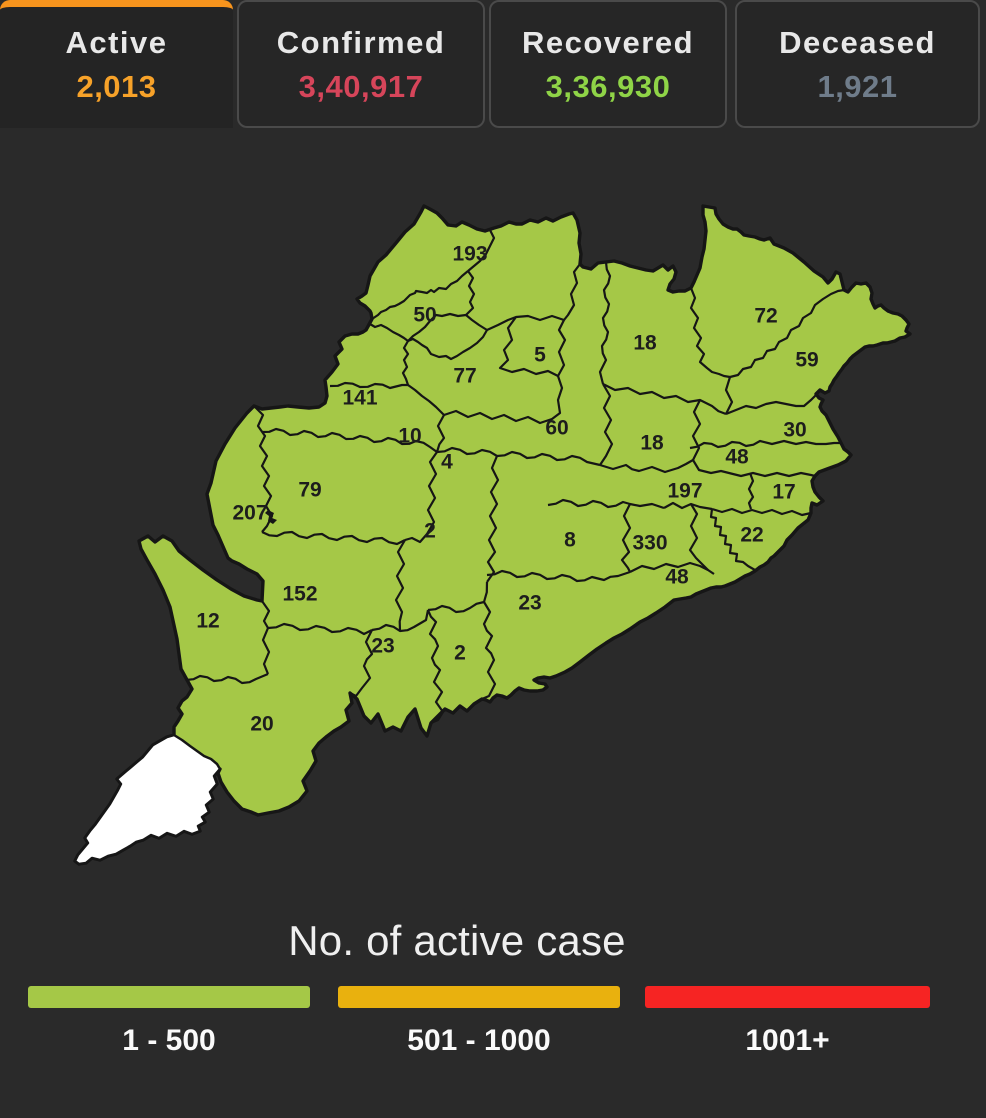  What do you see at coordinates (447, 462) in the screenshot?
I see `svg-text: 4` at bounding box center [447, 462].